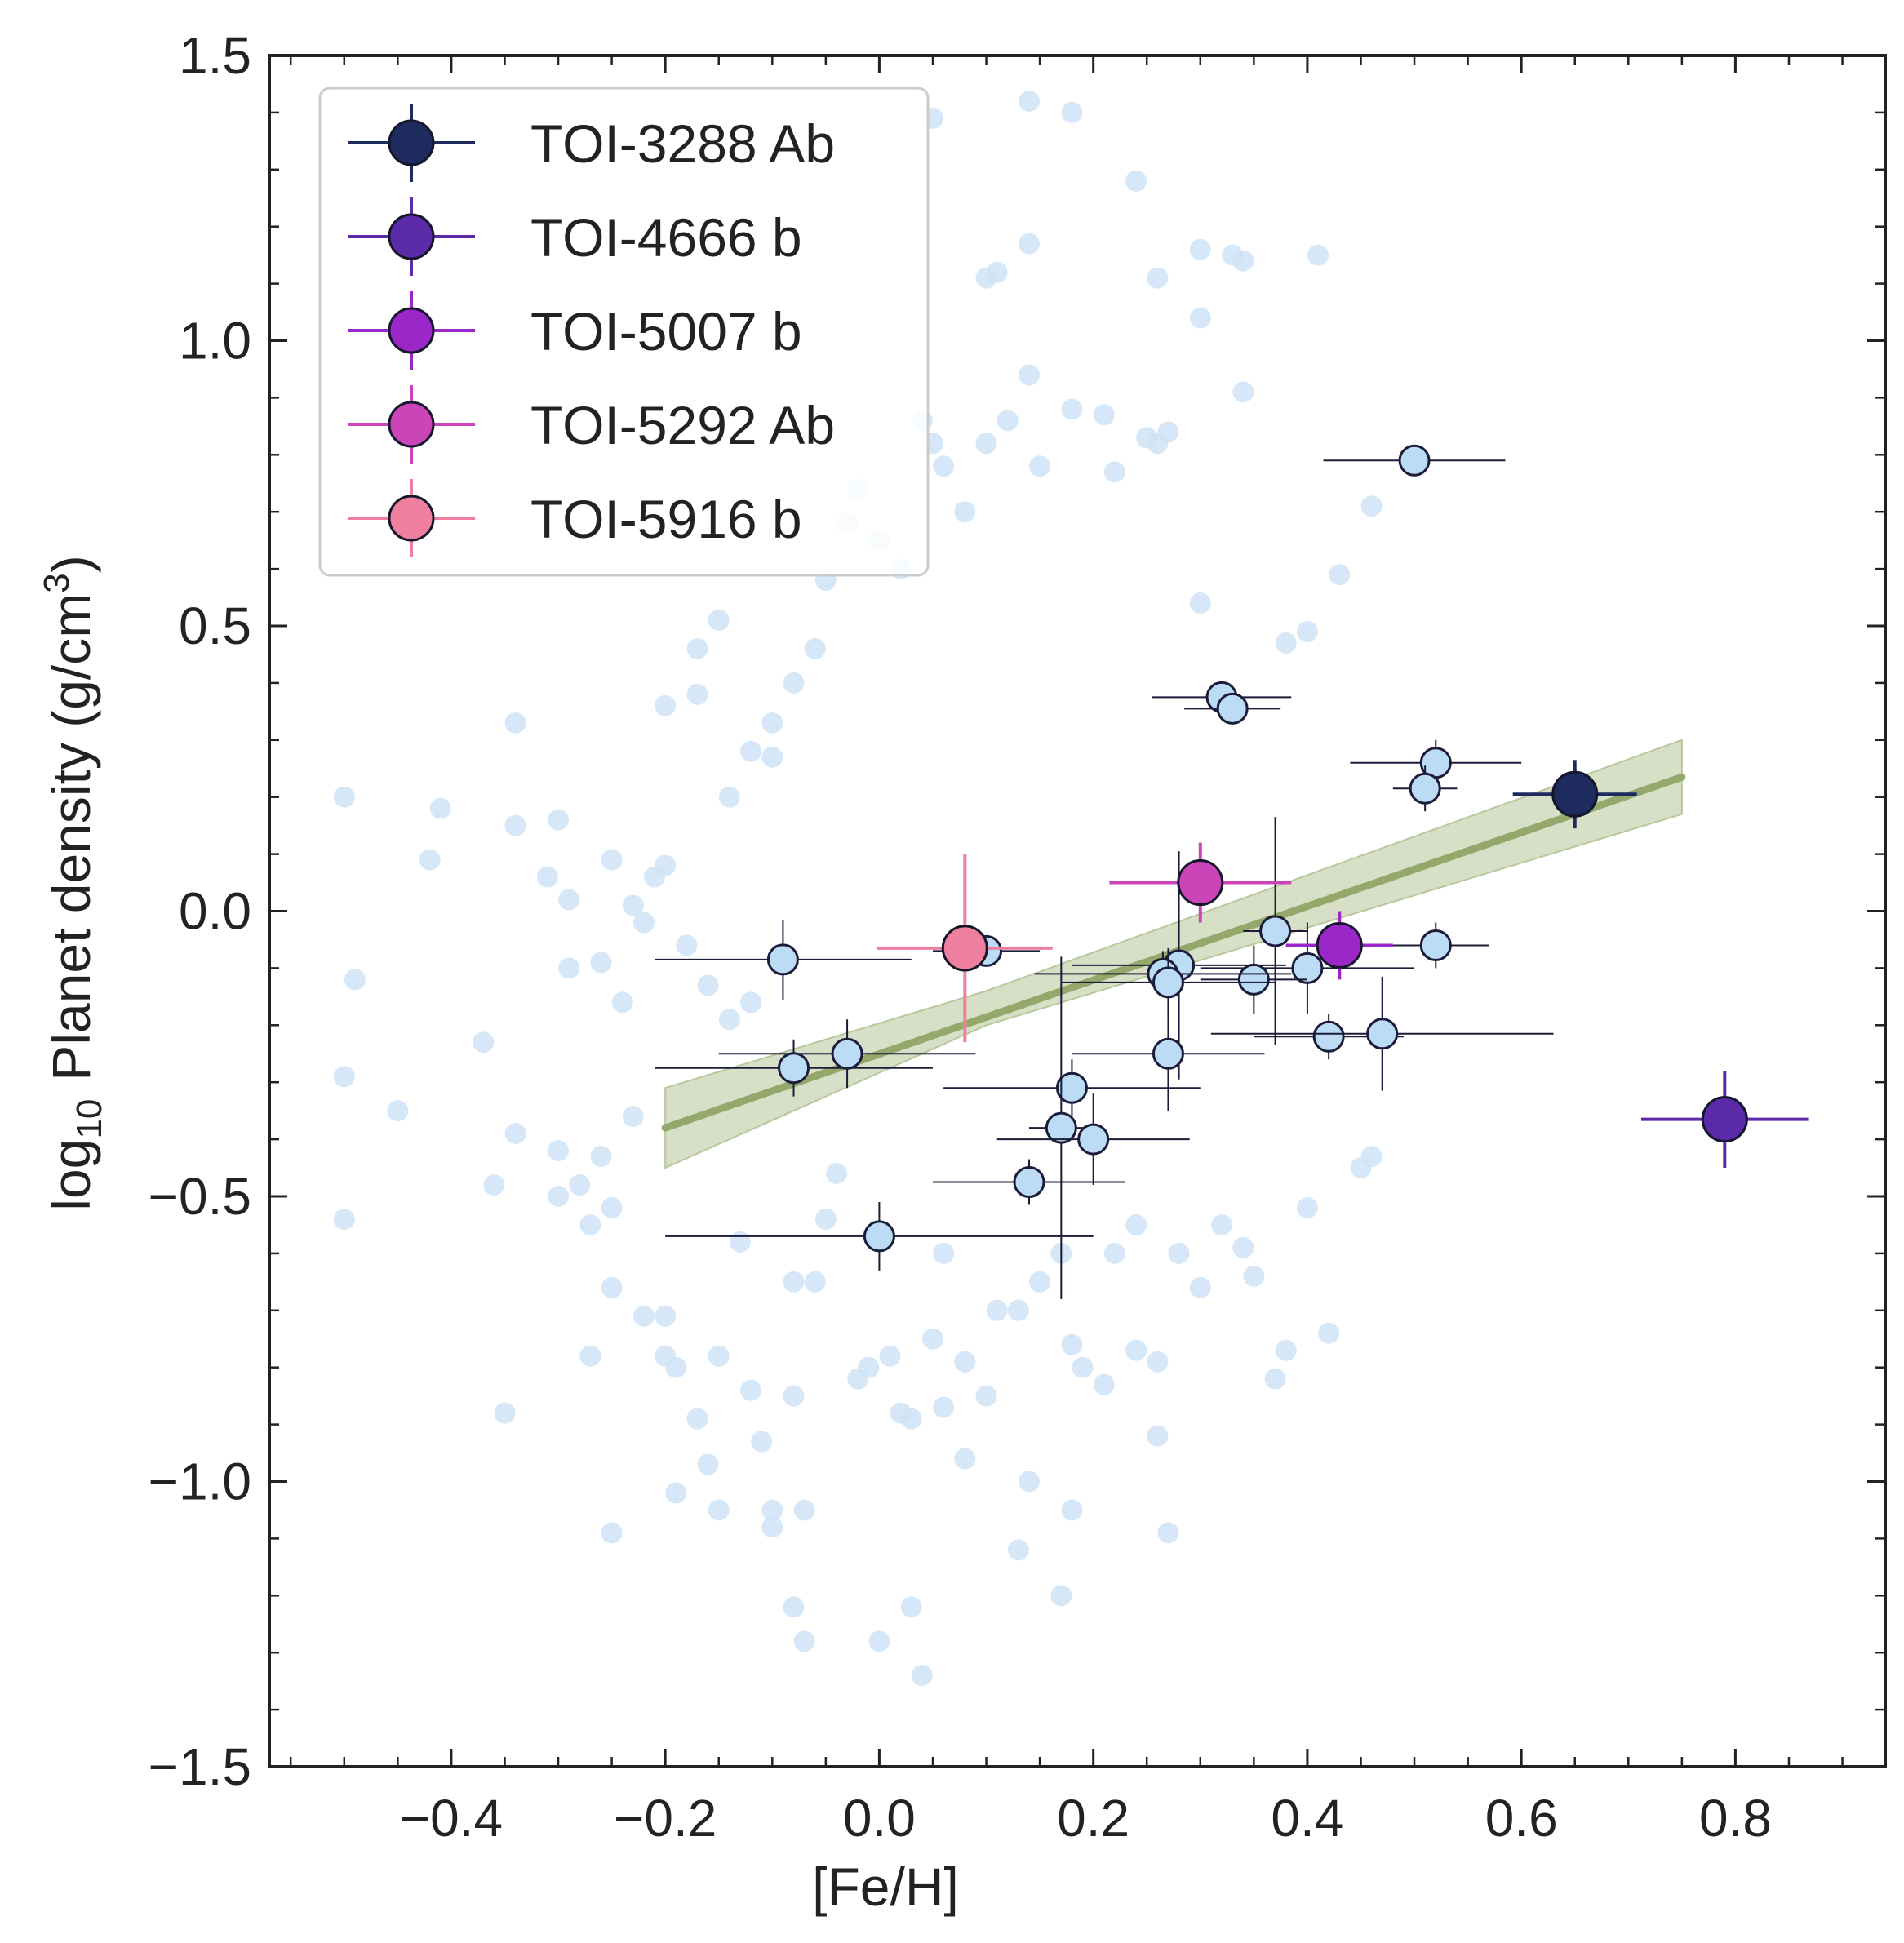 This screenshot has width=1904, height=1943. I want to click on x-tick-label: 0.0, so click(879, 1818).